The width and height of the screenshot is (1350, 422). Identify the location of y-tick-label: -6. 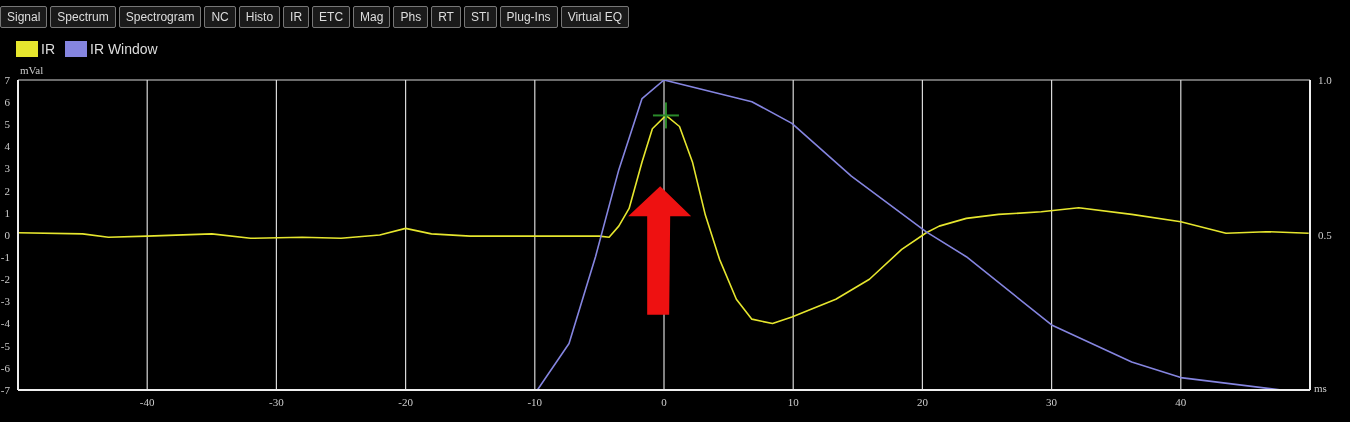
(5, 367).